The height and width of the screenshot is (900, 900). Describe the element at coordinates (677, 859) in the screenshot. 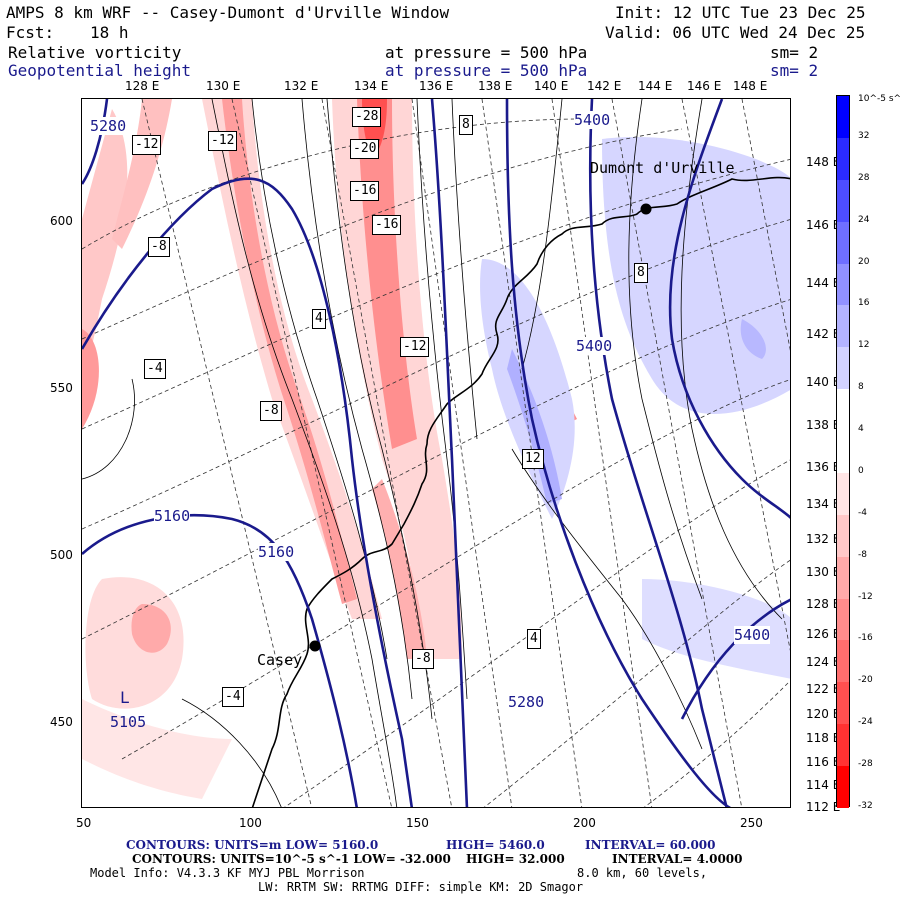

I see `footer-vort-interval: INTERVAL= 4.0000` at that location.